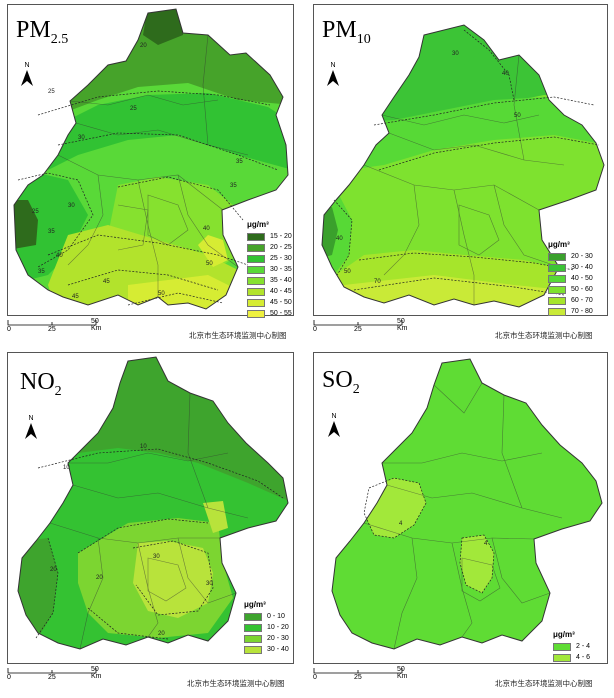 Image resolution: width=614 pixels, height=698 pixels. Describe the element at coordinates (269, 236) in the screenshot. I see `legend-item: 15 - 20` at that location.